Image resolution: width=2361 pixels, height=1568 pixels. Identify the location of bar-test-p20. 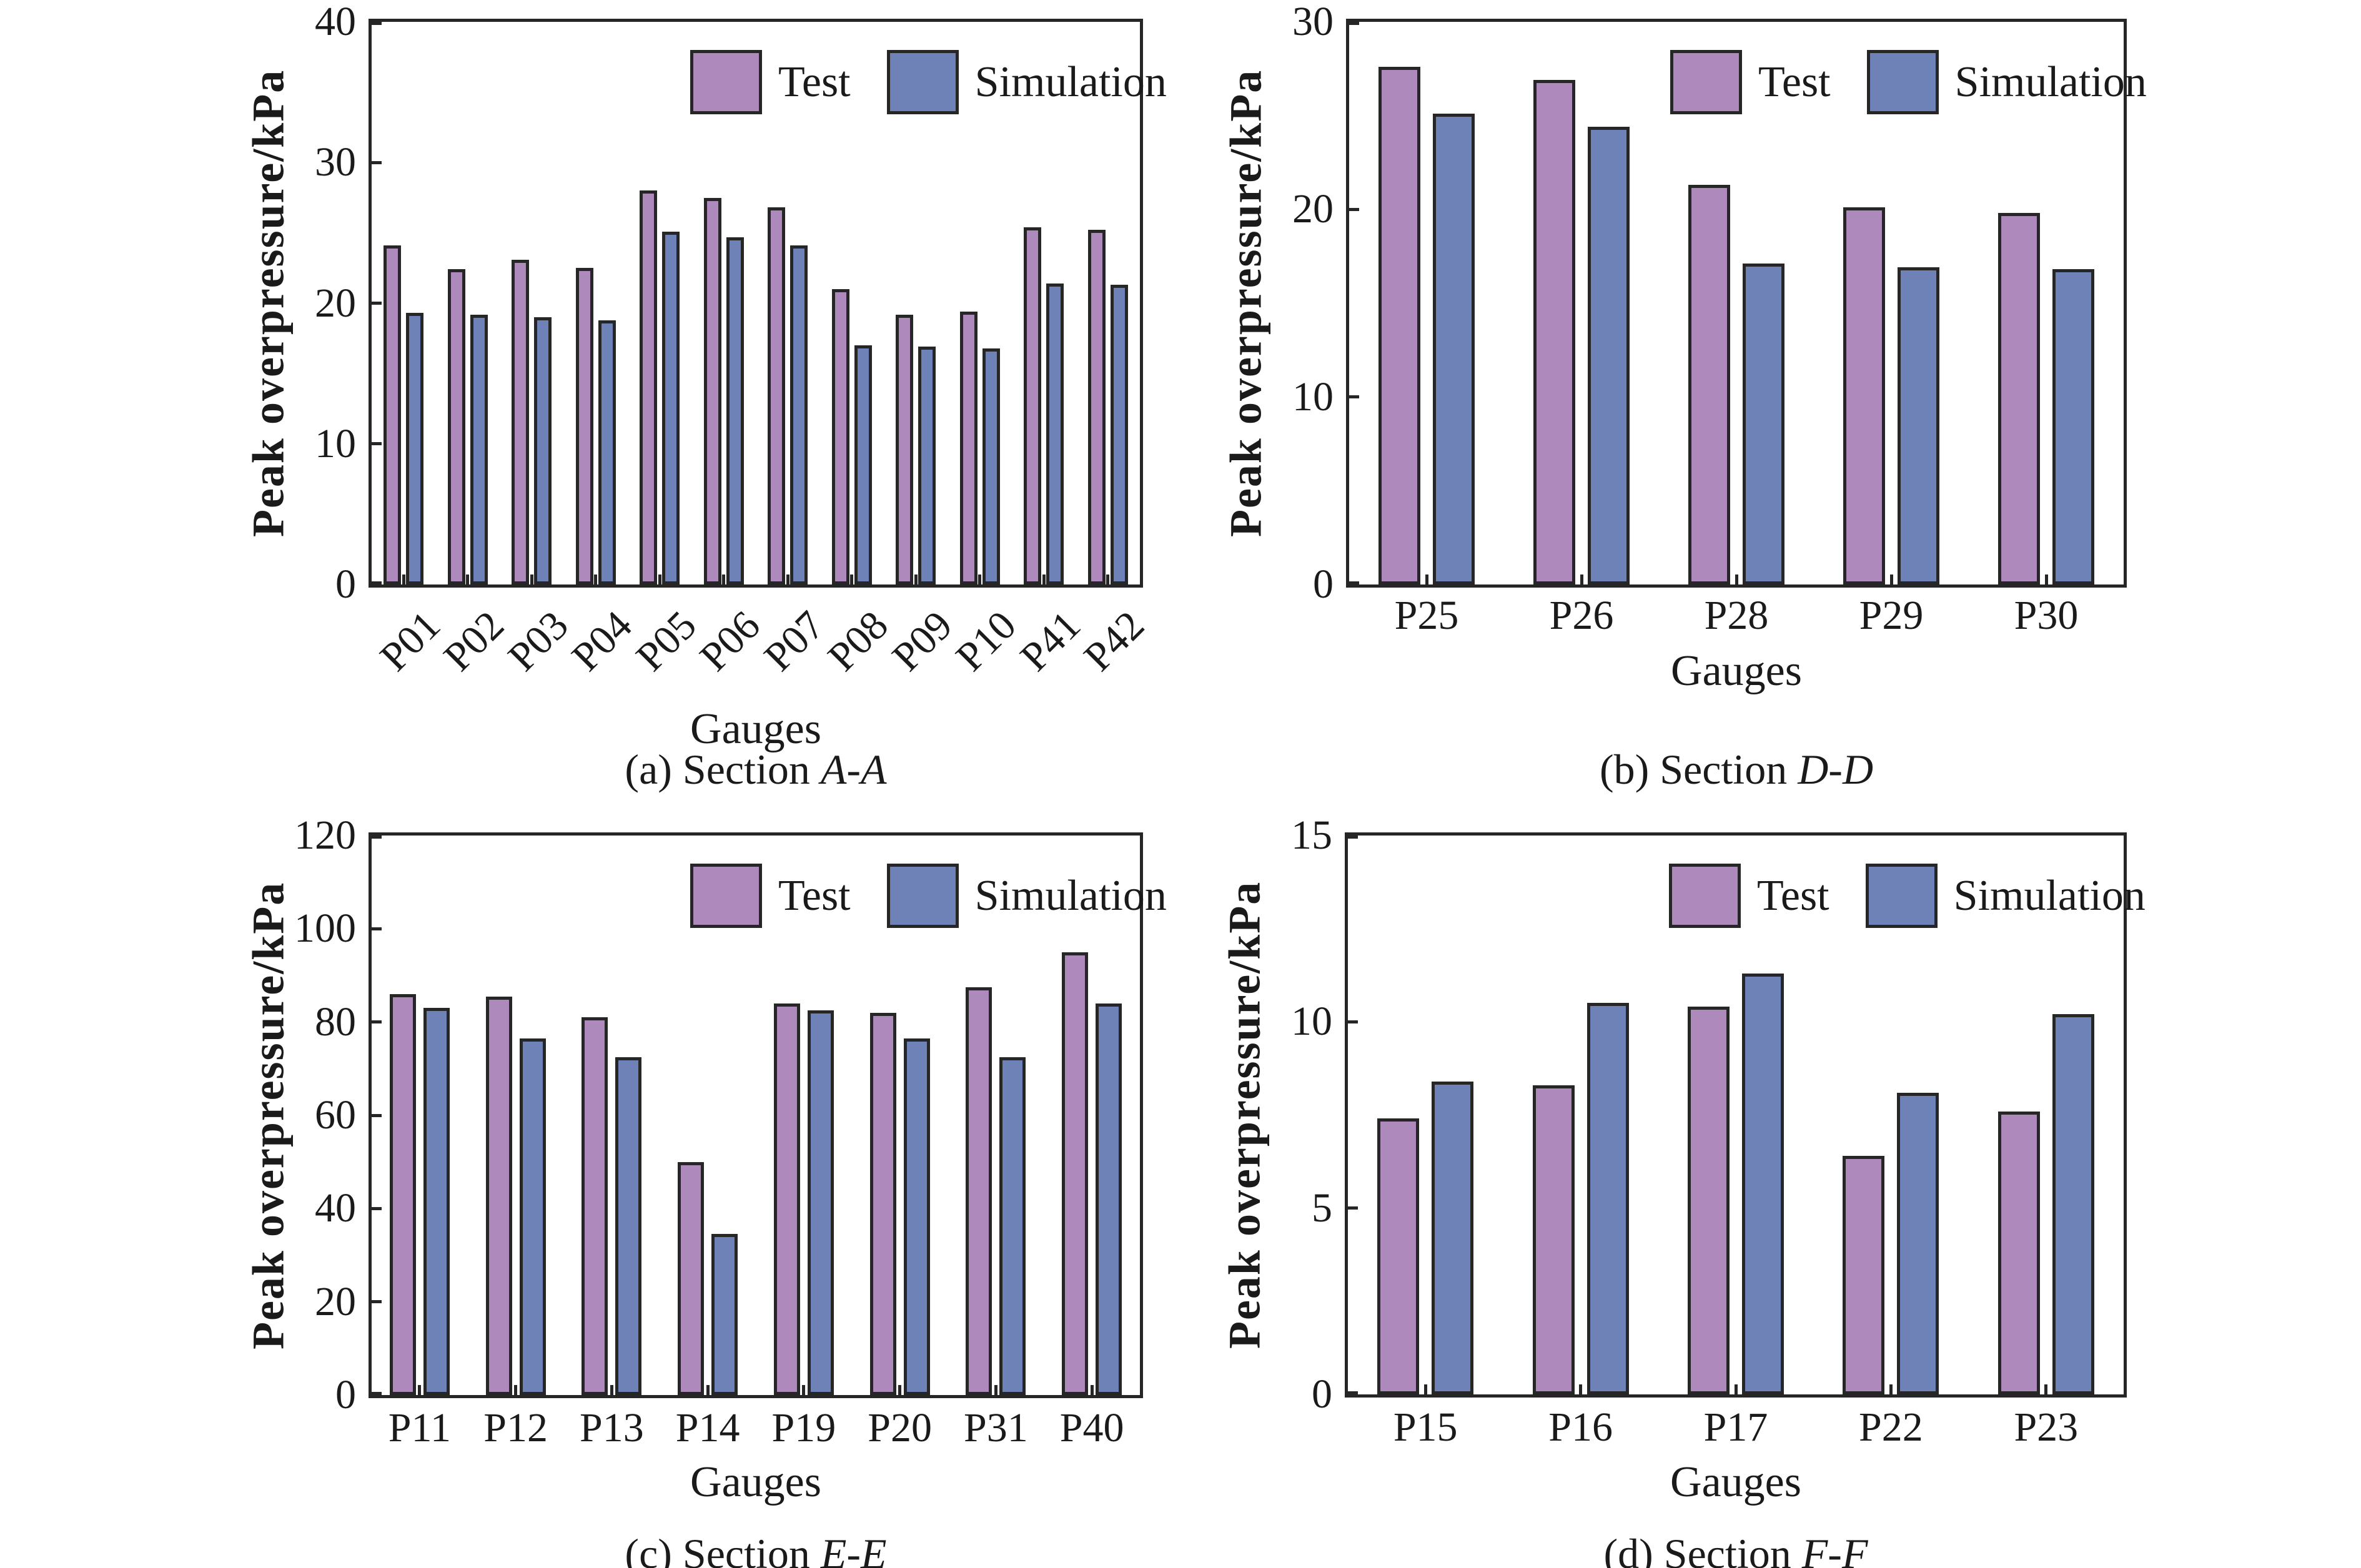
(882, 1204).